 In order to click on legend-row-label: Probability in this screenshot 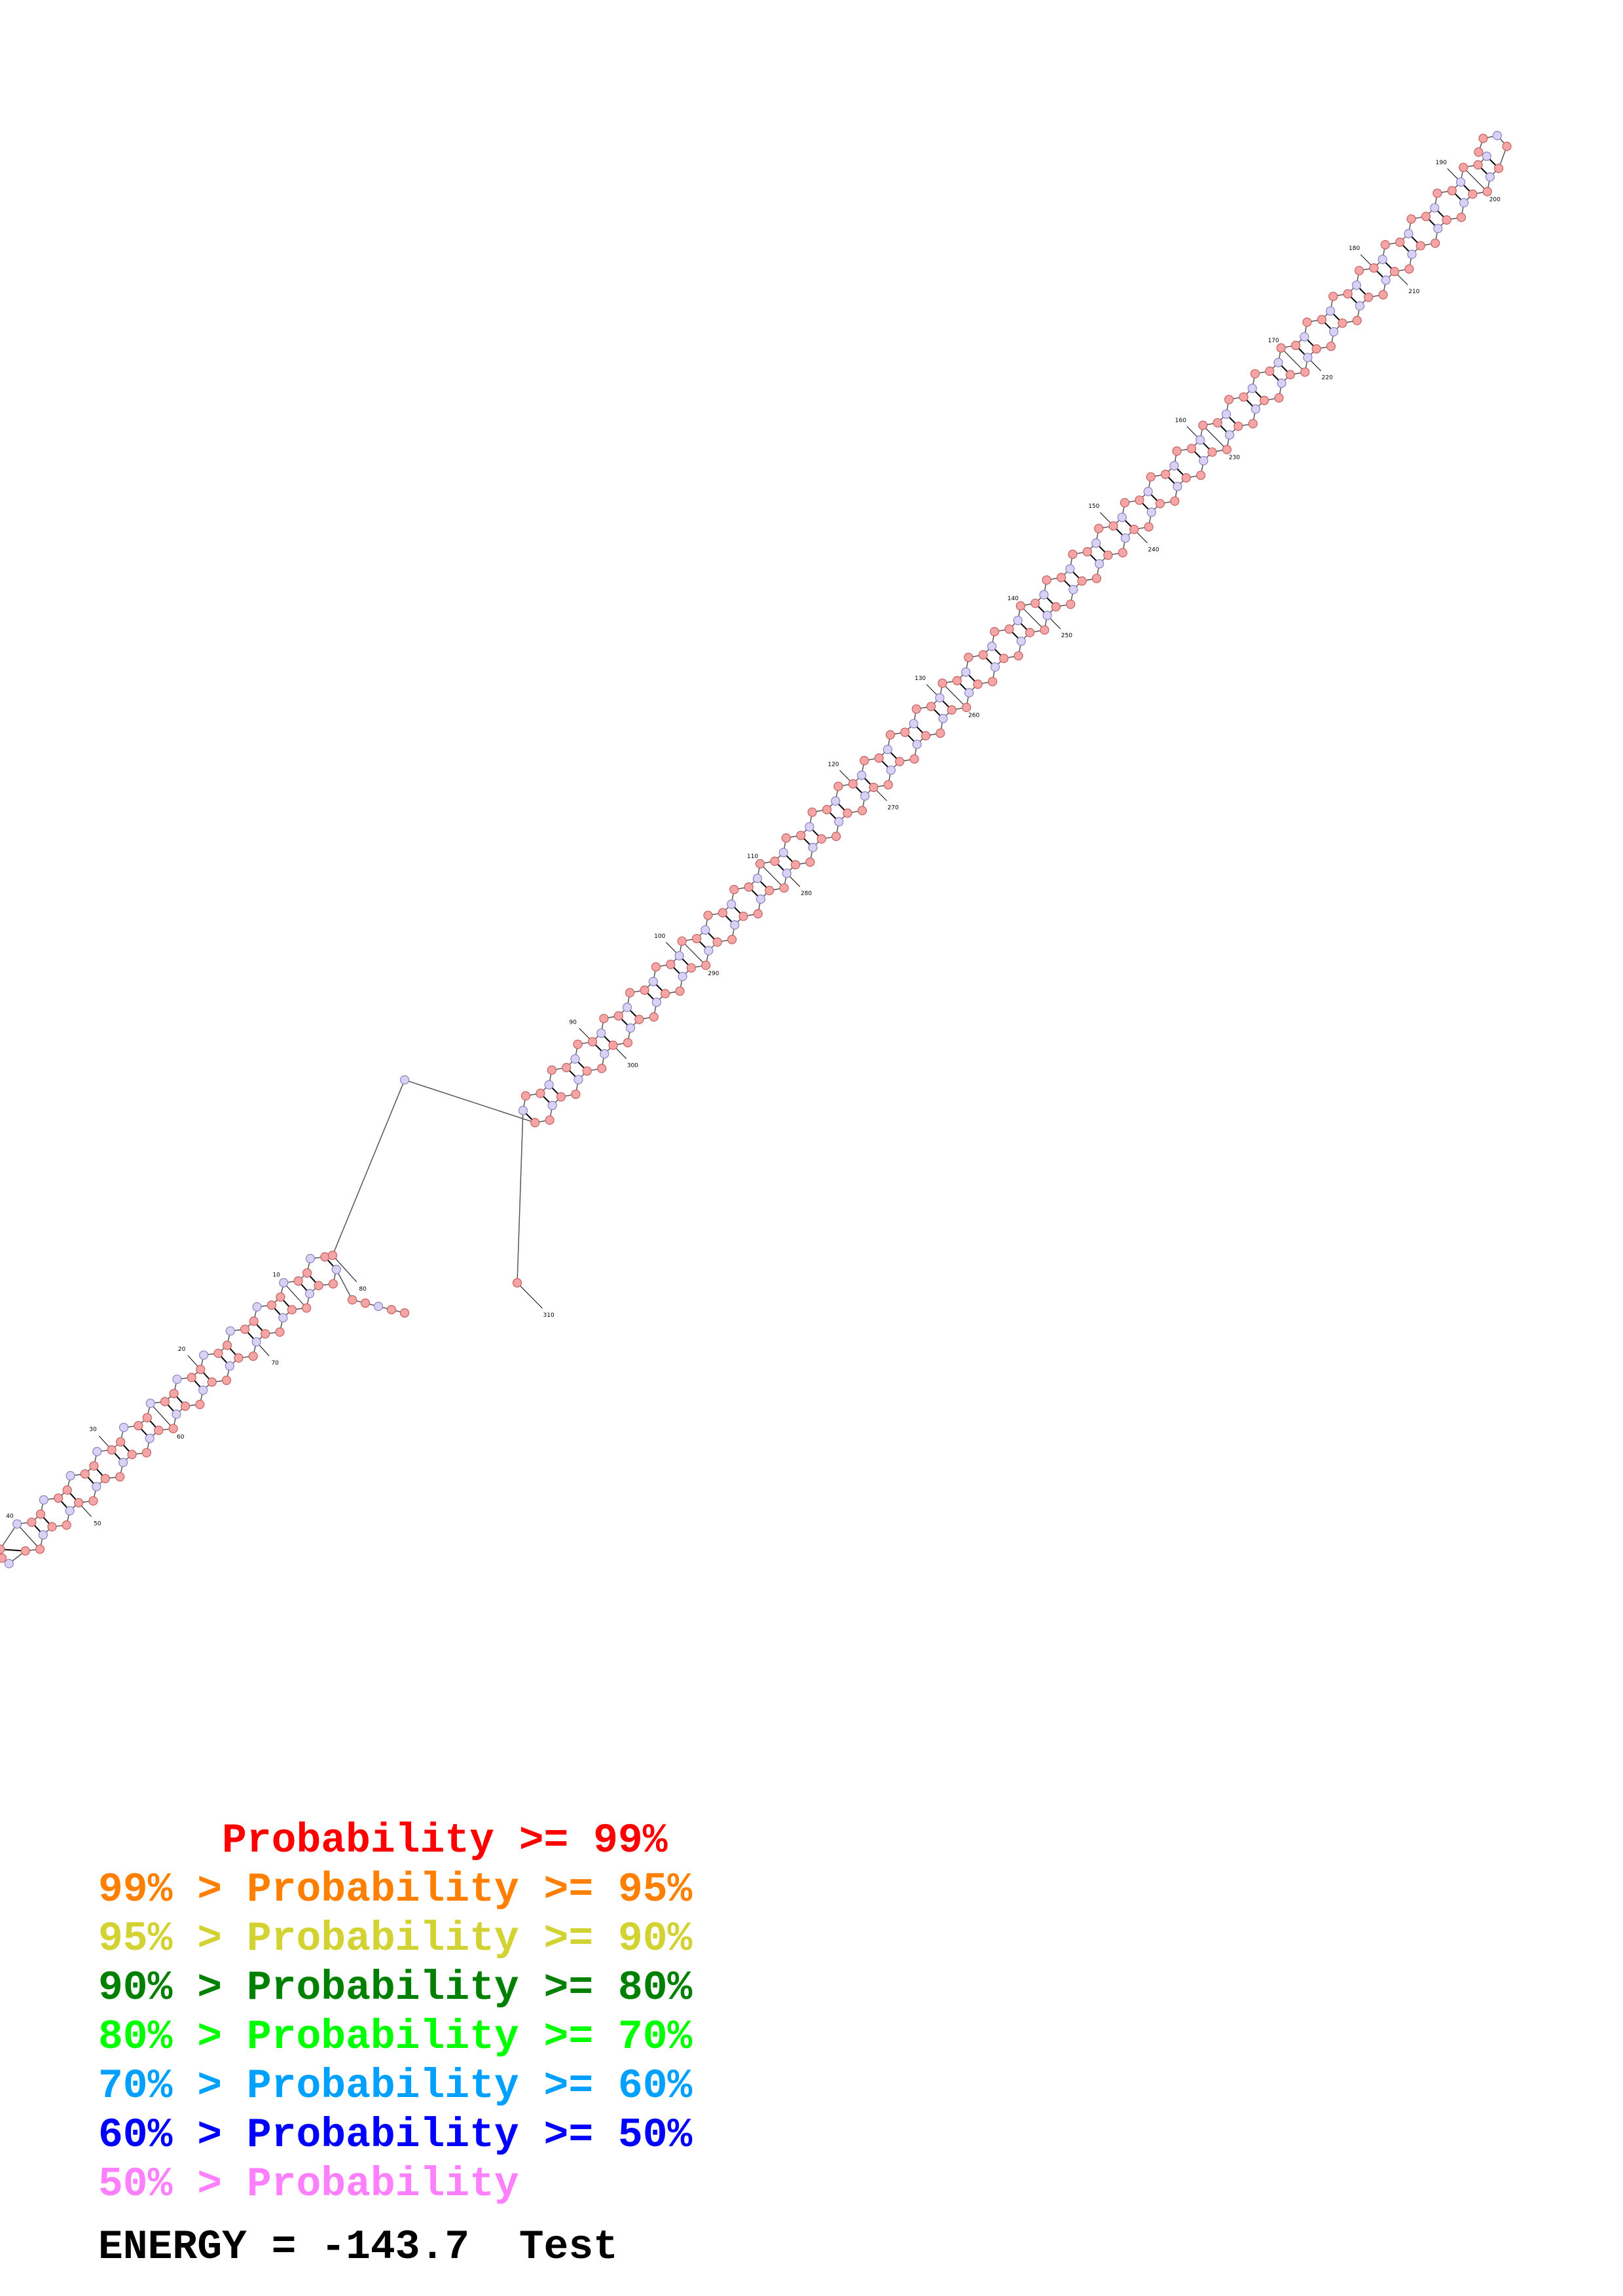, I will do `click(382, 2184)`.